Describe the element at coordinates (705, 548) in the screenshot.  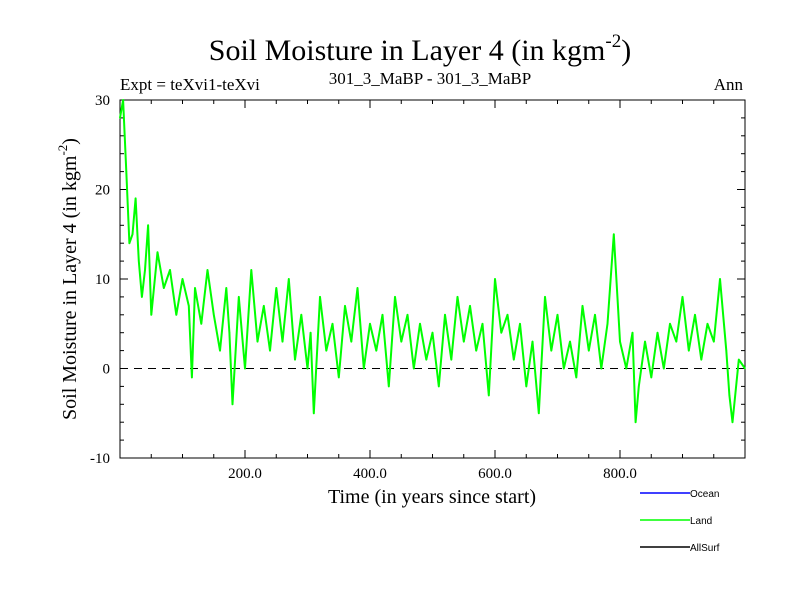
I see `legend-label-allsurf: AllSurf` at that location.